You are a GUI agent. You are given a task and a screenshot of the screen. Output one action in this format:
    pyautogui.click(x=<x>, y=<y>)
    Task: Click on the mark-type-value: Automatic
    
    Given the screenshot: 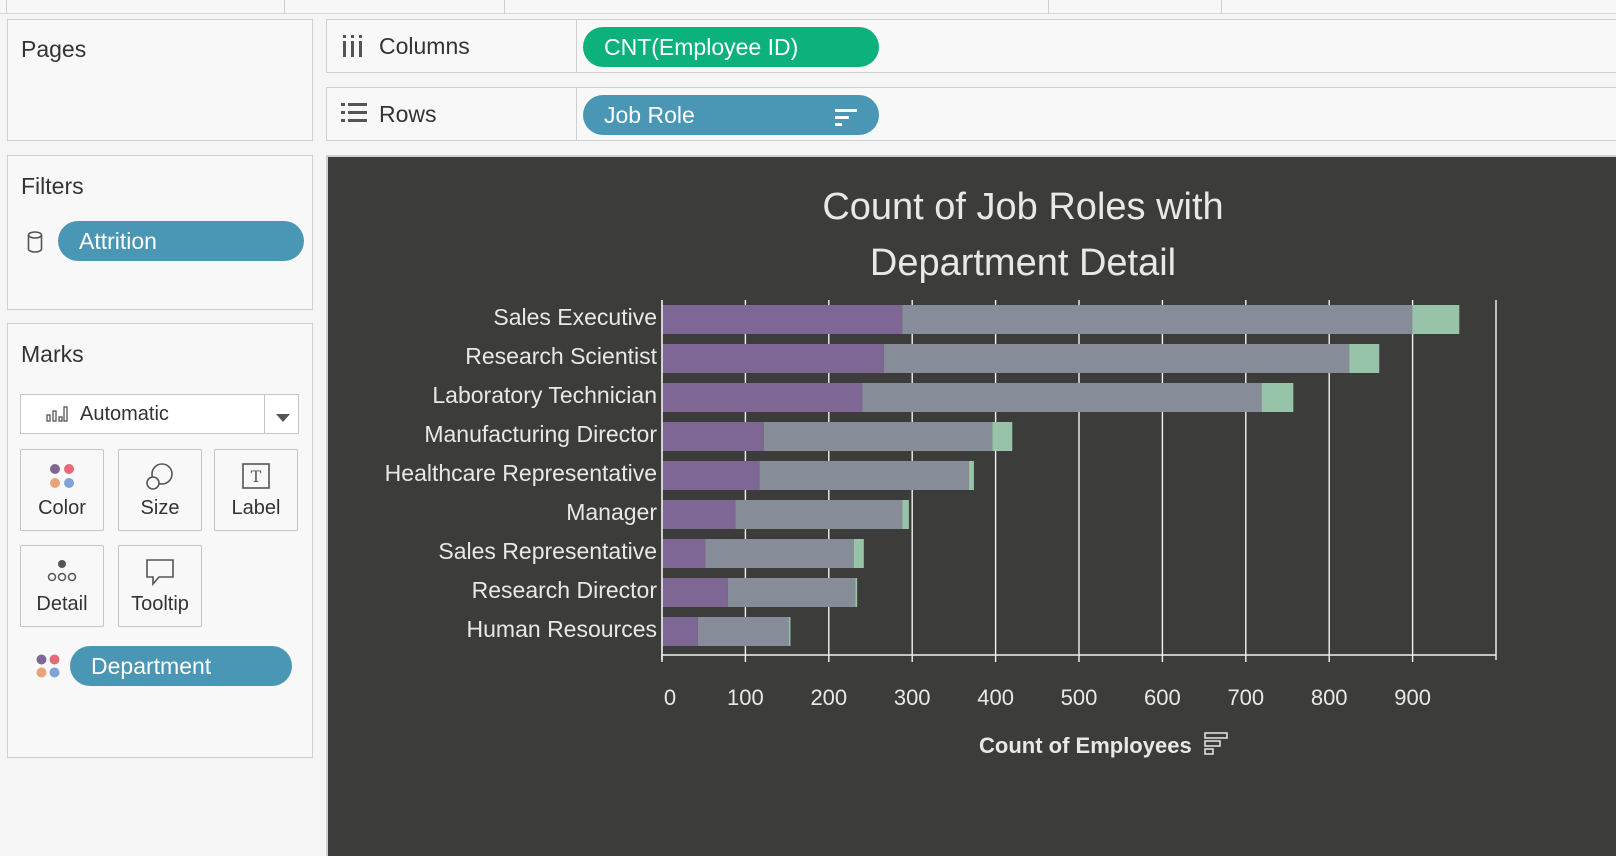 What is the action you would take?
    pyautogui.click(x=124, y=414)
    